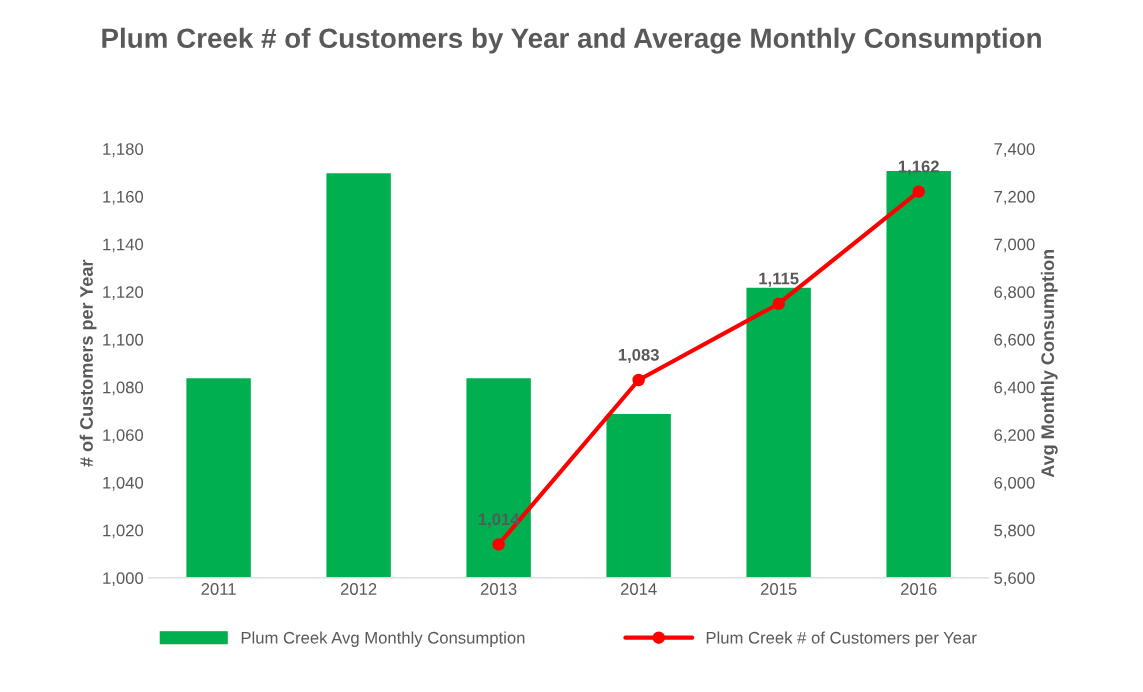  What do you see at coordinates (123, 483) in the screenshot?
I see `y-tick-label: 1,040` at bounding box center [123, 483].